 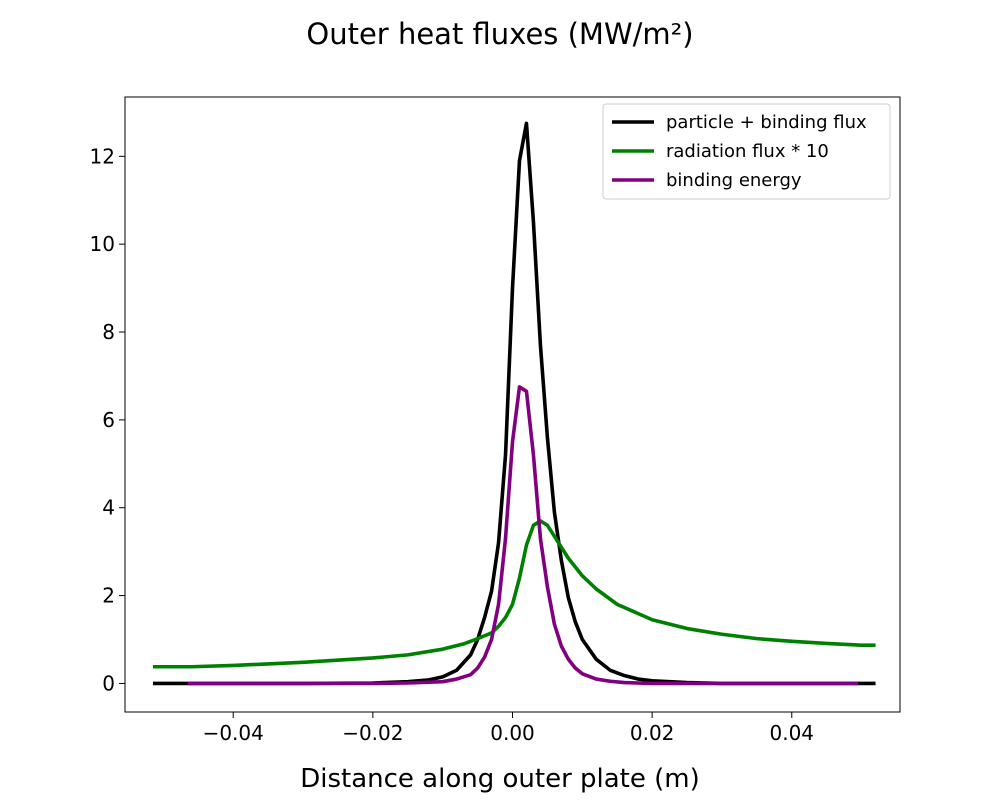 I want to click on x-axis-label: Distance along outer plate (m), so click(x=500, y=779).